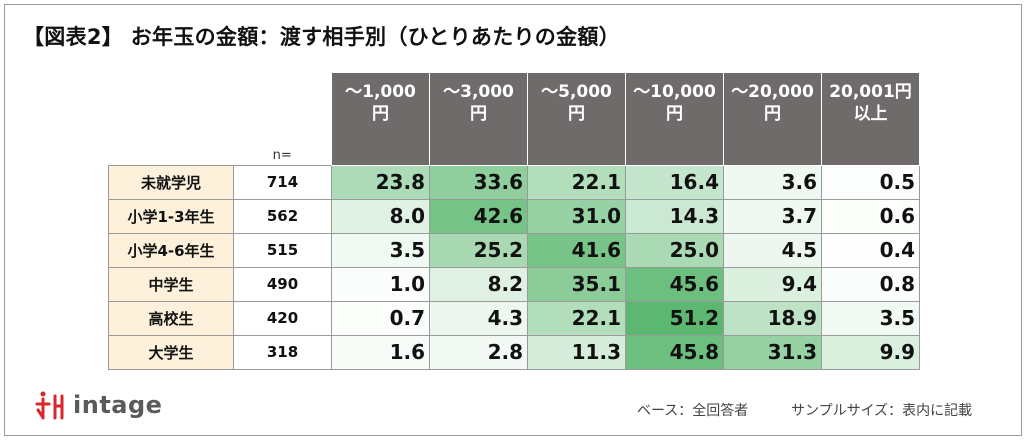 Image resolution: width=1027 pixels, height=440 pixels. Describe the element at coordinates (674, 92) in the screenshot. I see `column-header-text: 〜10,000` at that location.